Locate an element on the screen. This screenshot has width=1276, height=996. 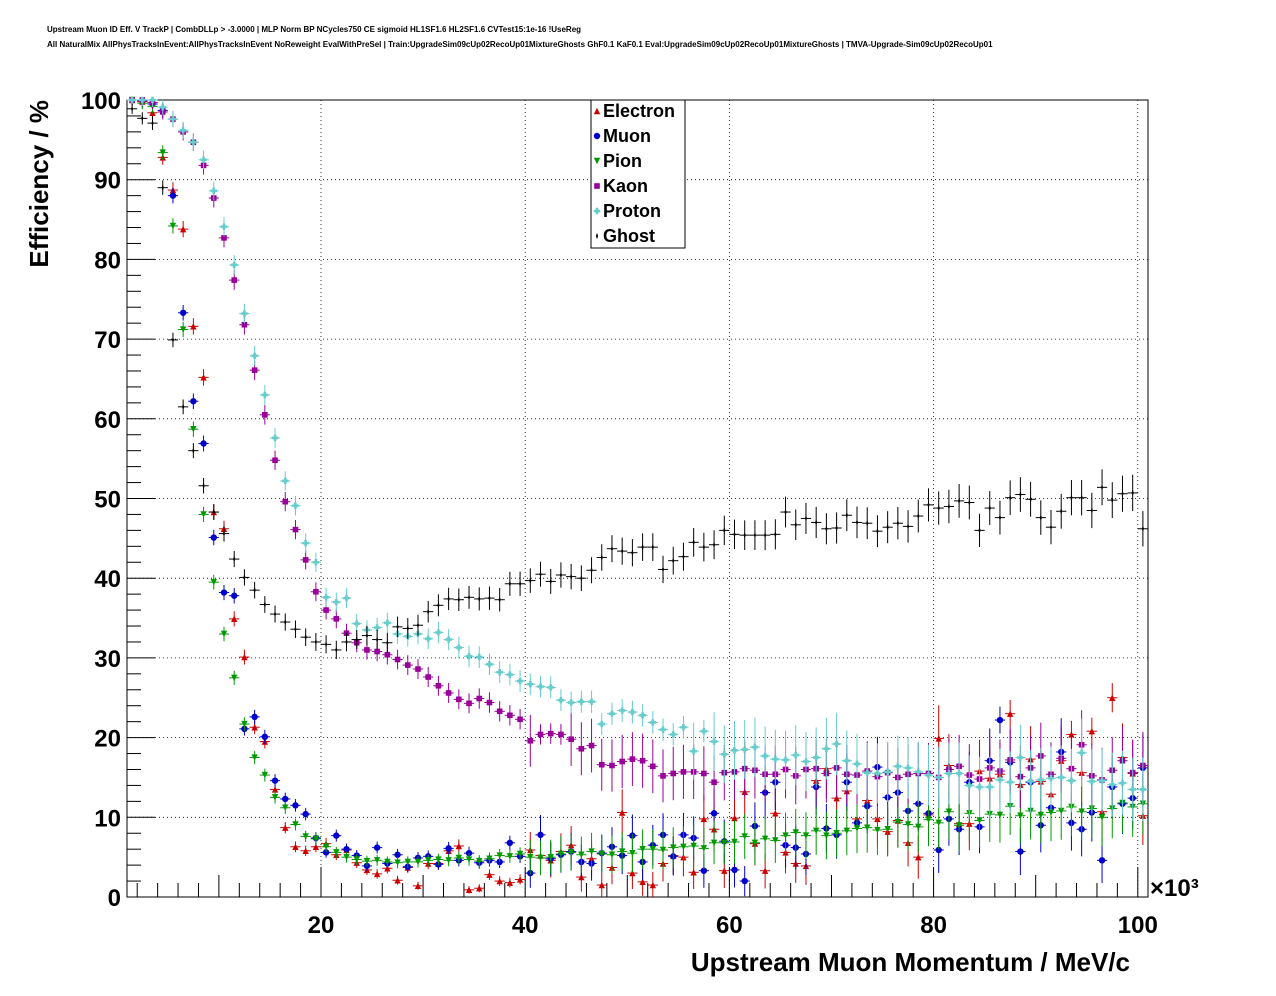
y-tick-label: 10 is located at coordinates (107, 818).